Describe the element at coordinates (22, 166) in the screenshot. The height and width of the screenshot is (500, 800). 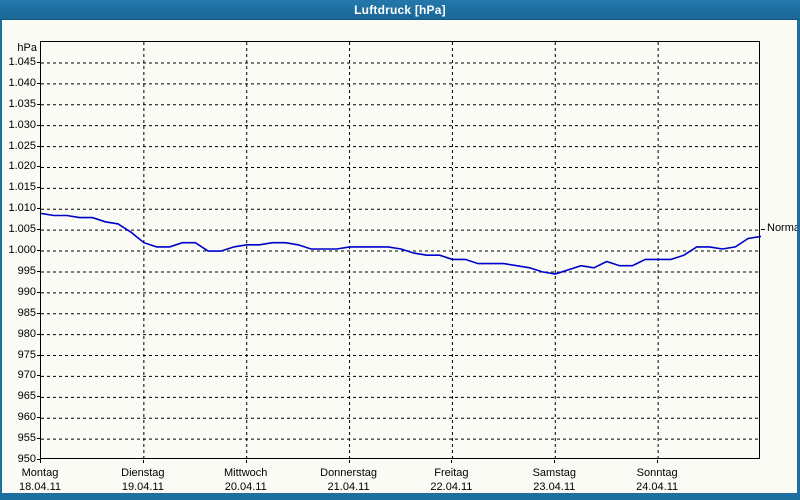
I see `y-tick-label: 1.020` at that location.